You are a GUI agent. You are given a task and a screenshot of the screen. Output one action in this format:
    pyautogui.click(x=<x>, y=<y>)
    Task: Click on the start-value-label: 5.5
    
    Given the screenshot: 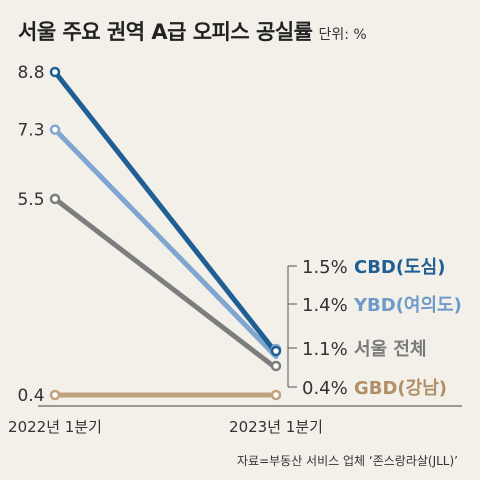 What is the action you would take?
    pyautogui.click(x=30, y=200)
    